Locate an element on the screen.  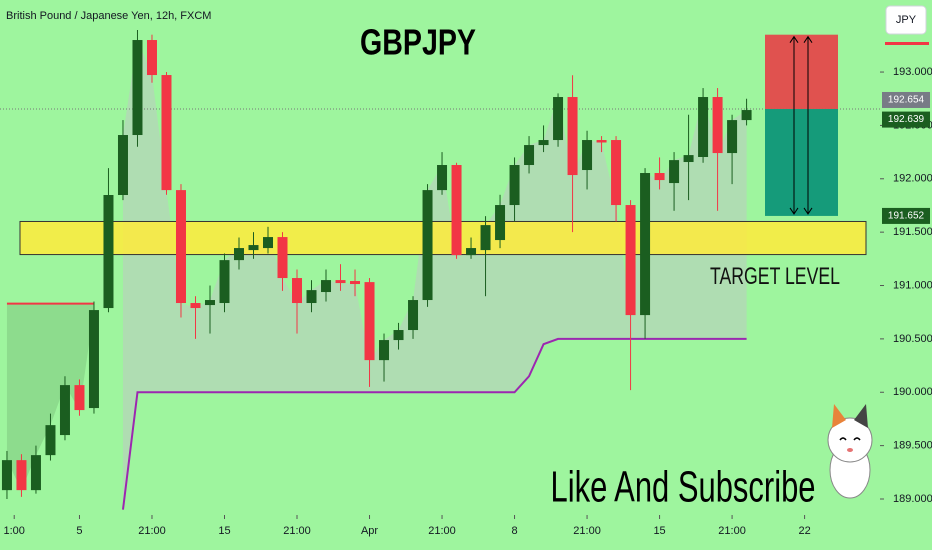
y-tick-label: 191.500 is located at coordinates (912, 232).